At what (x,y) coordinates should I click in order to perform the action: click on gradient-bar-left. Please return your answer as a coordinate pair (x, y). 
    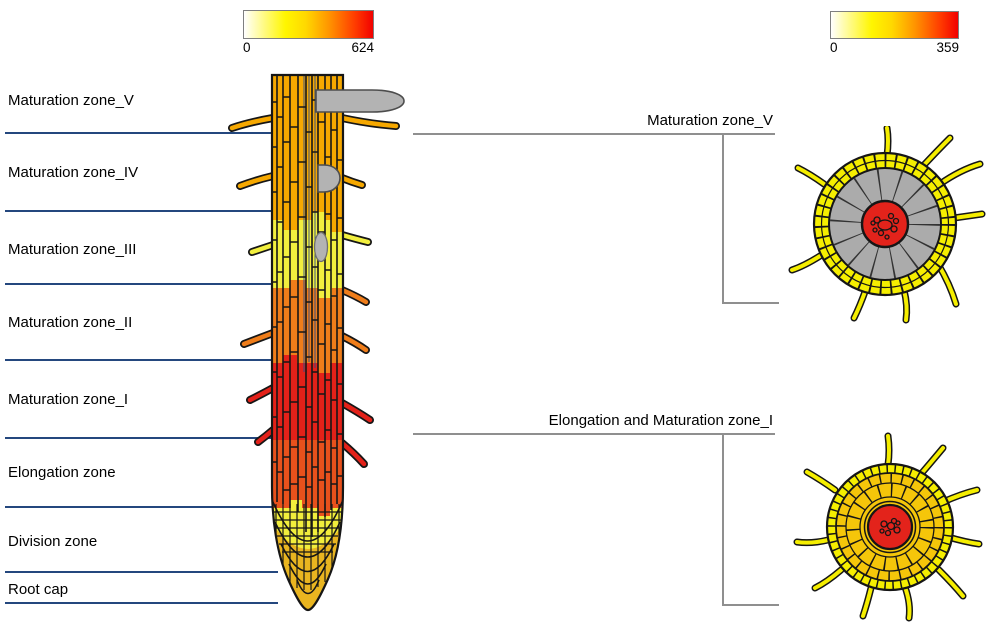
    Looking at the image, I should click on (308, 24).